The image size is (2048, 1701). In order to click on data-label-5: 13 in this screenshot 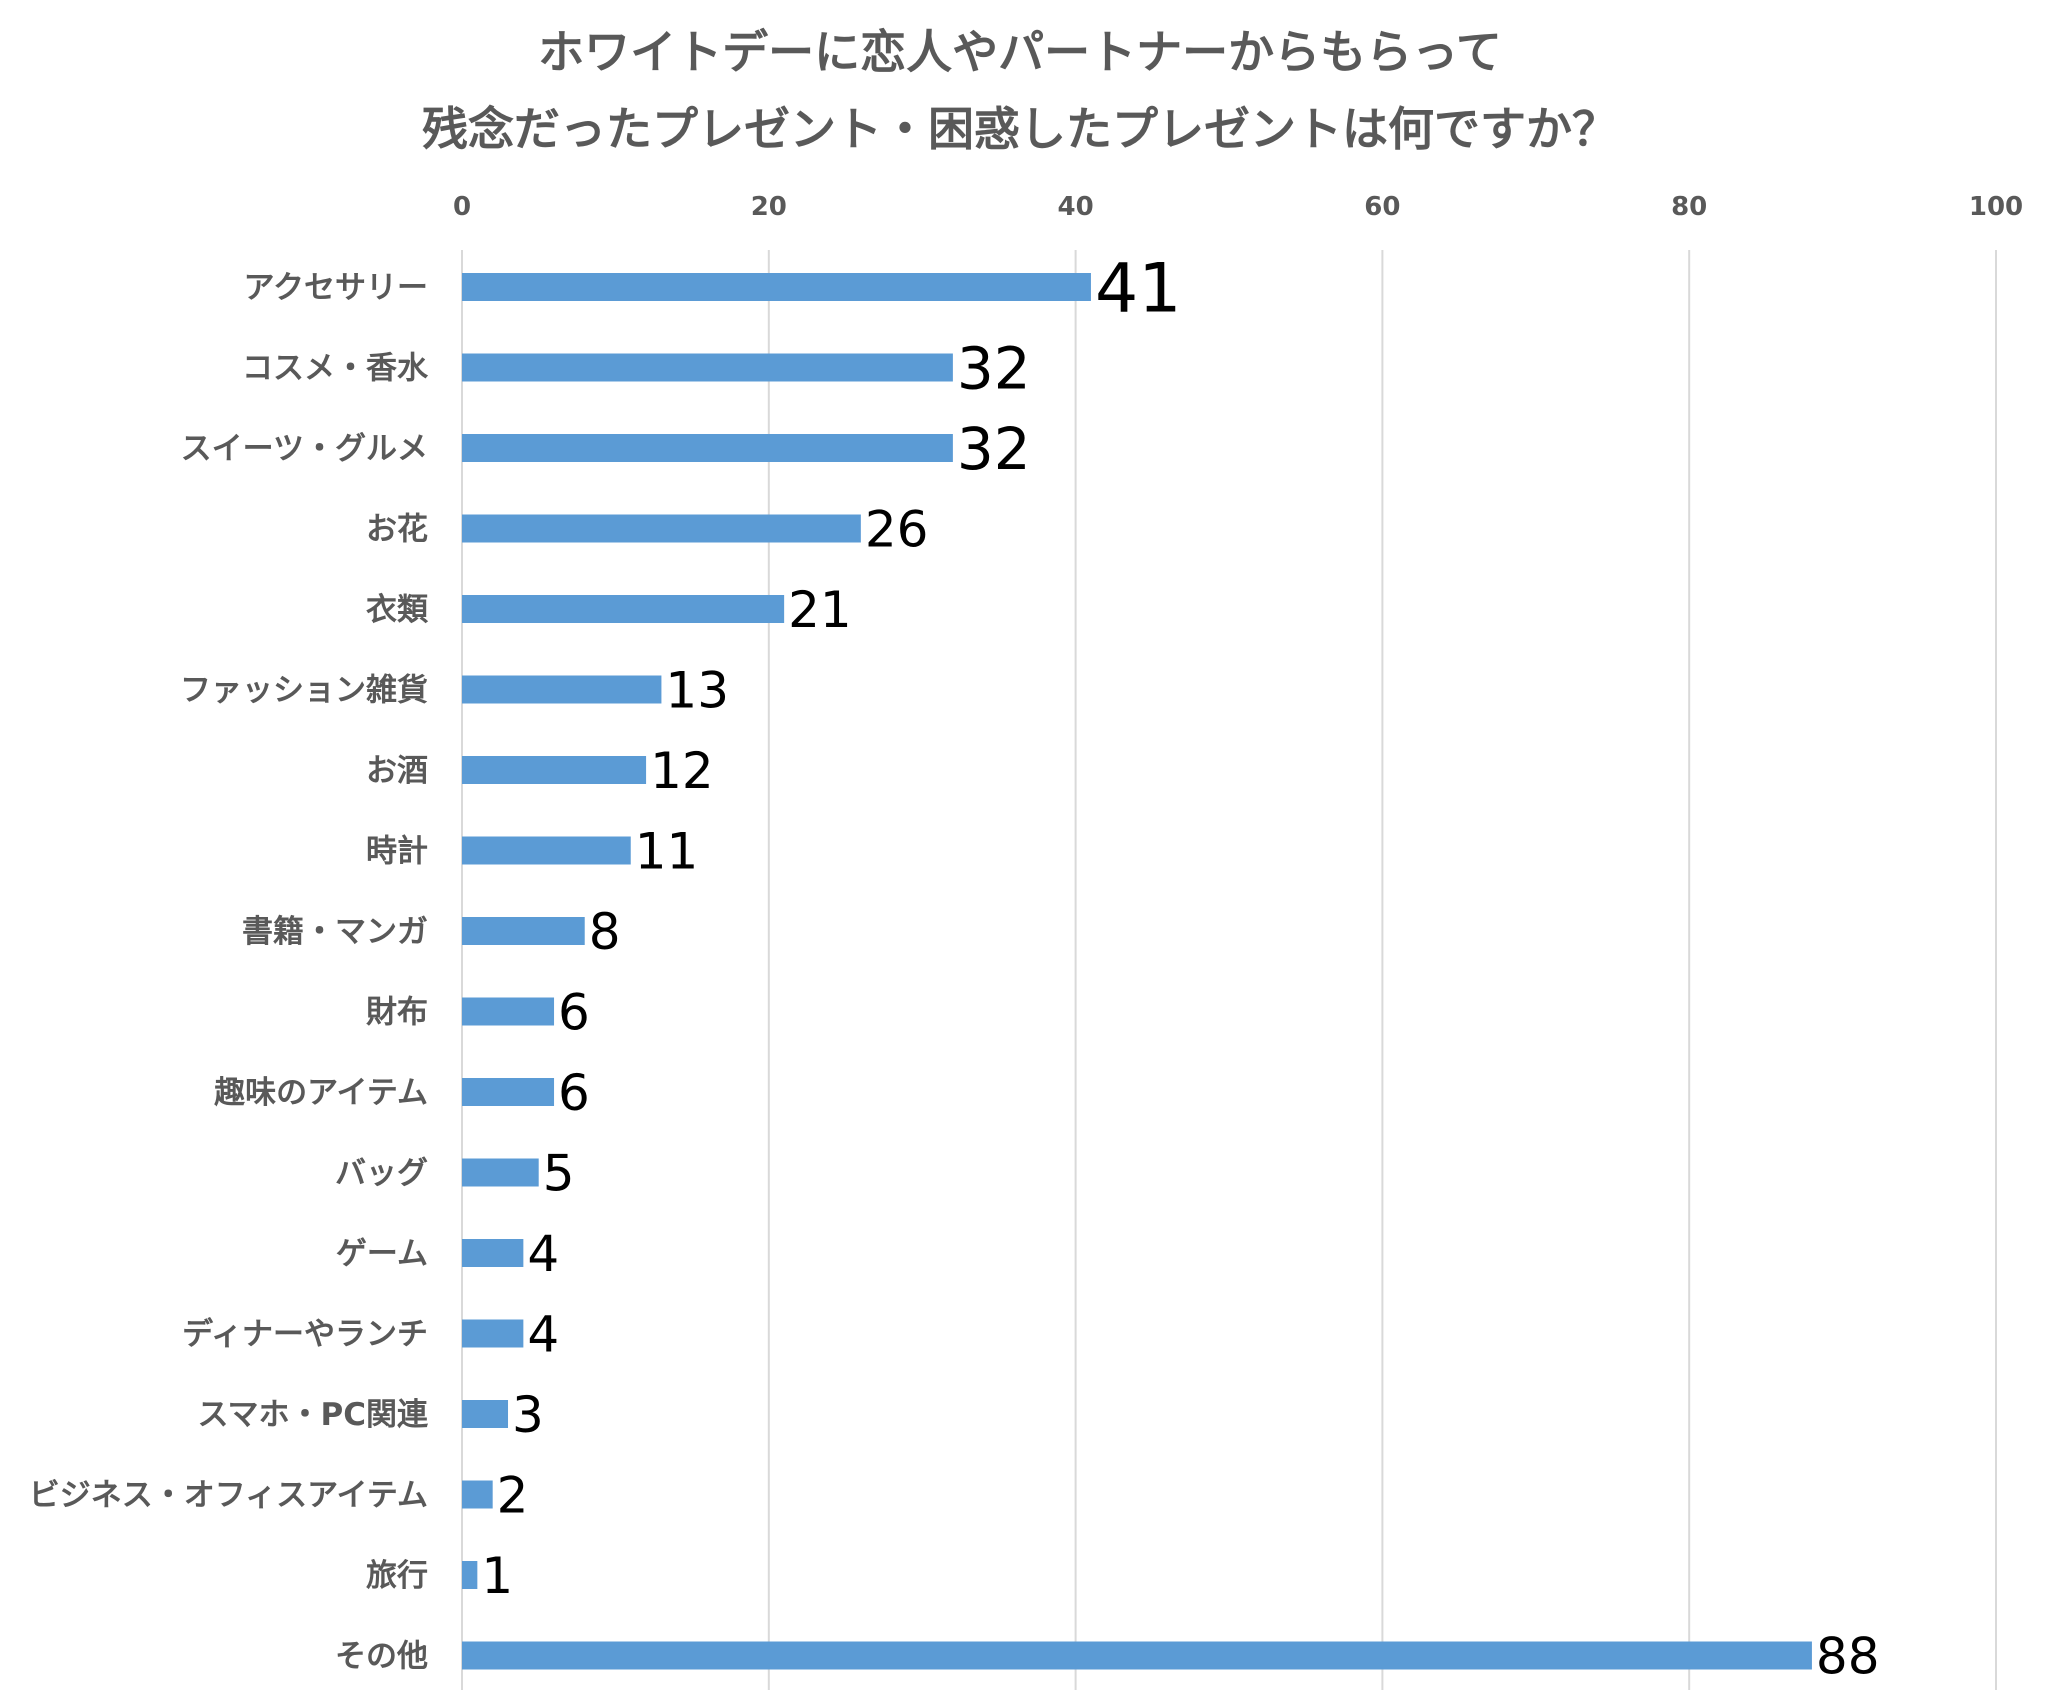, I will do `click(697, 691)`.